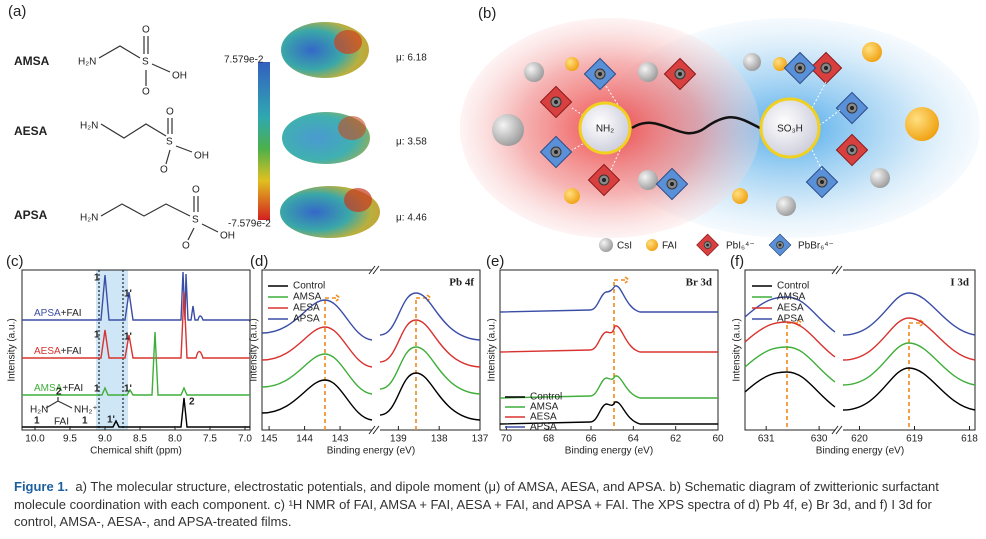  I want to click on shift-arrow, so click(622, 280).